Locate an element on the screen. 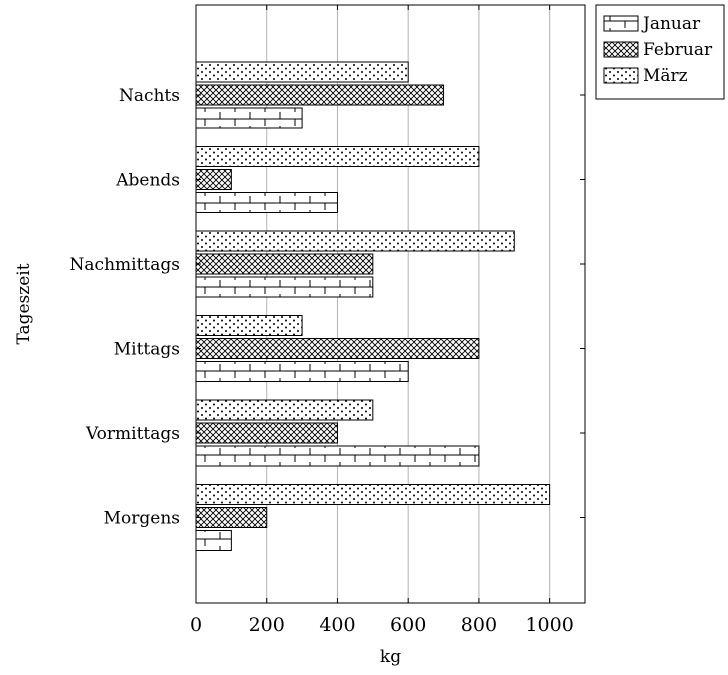 The height and width of the screenshot is (675, 728). x-axis-title: kg is located at coordinates (390, 657).